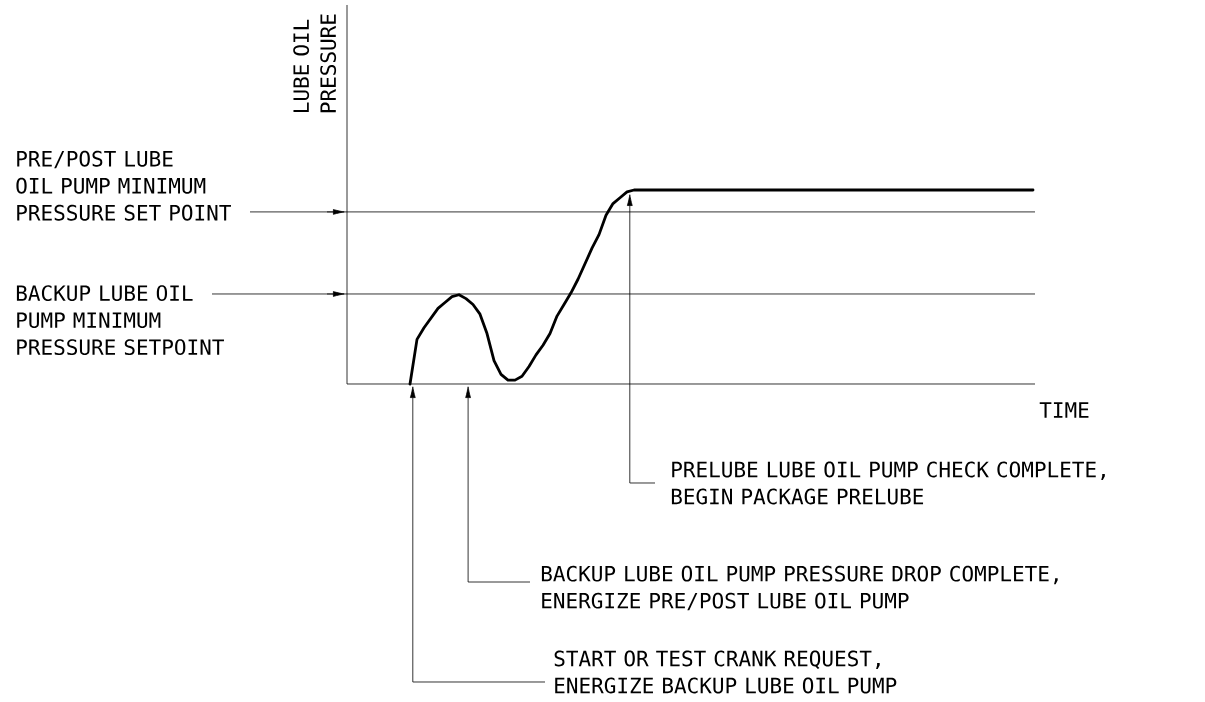 This screenshot has width=1205, height=702. What do you see at coordinates (799, 588) in the screenshot?
I see `text: BACKUP LUBE OIL PUMP PRESSURE DROP COMPLETE, ENERGIZE PRE/POST LUBE OIL PUMP` at bounding box center [799, 588].